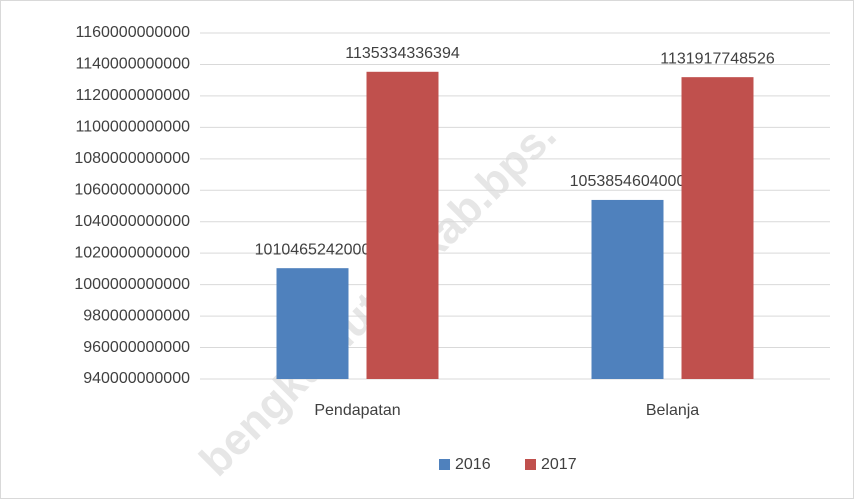  Describe the element at coordinates (132, 252) in the screenshot. I see `y-tick-label: 1020000000000` at that location.